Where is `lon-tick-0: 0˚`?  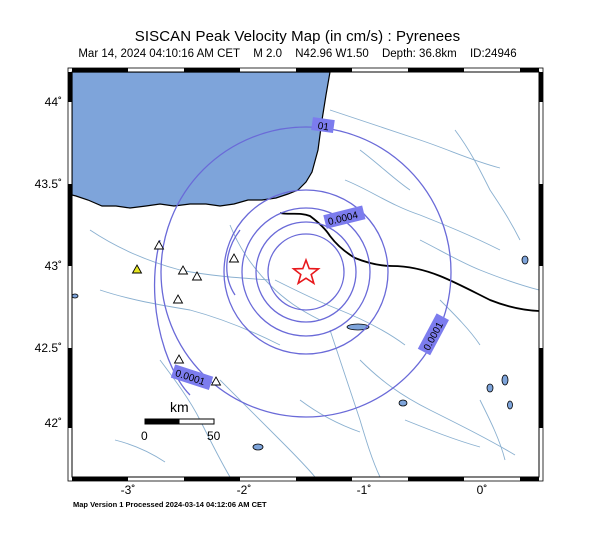 lon-tick-0: 0˚ is located at coordinates (482, 490).